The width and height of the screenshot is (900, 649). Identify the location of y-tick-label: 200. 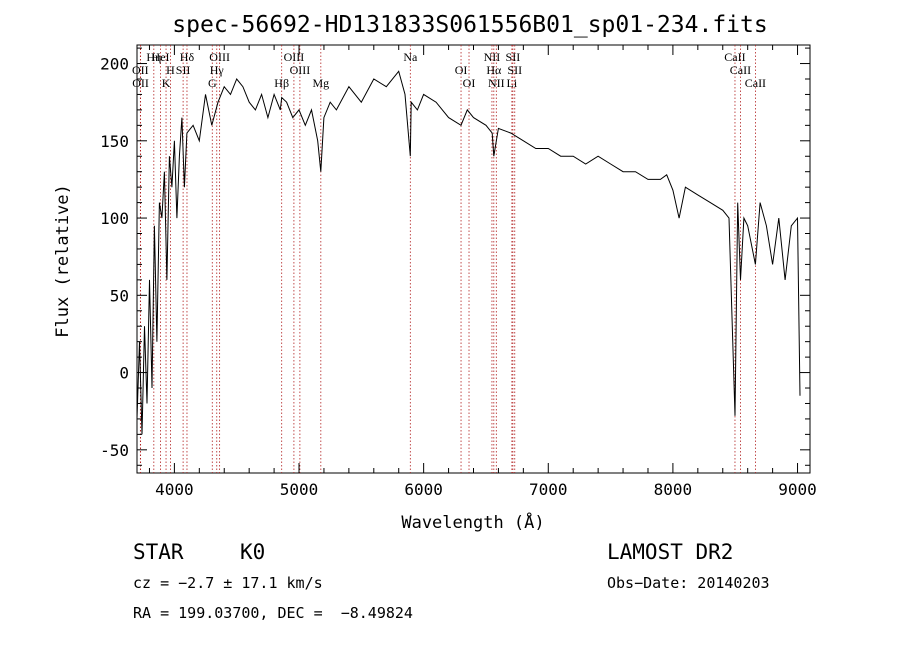
(114, 64).